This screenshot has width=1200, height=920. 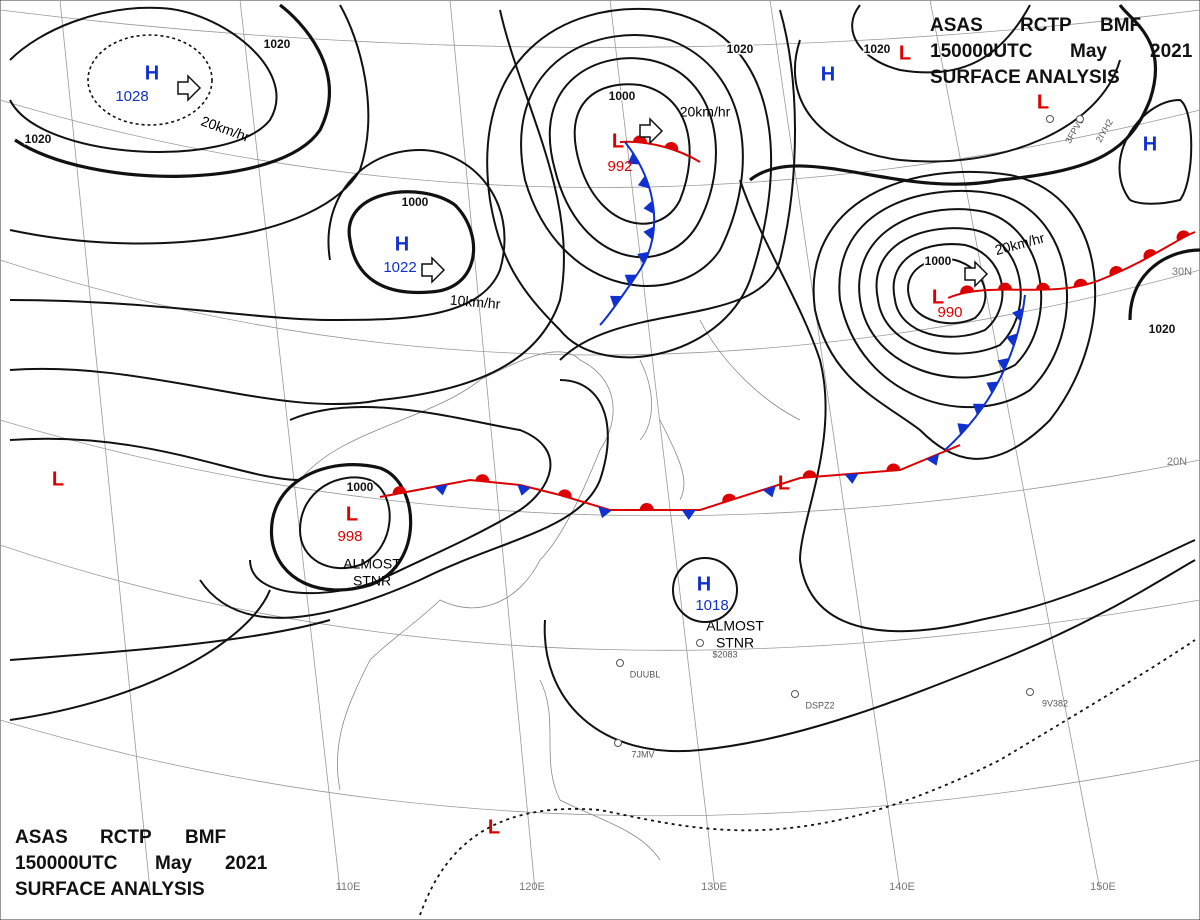 I want to click on footer-word: RCTP, so click(x=126, y=837).